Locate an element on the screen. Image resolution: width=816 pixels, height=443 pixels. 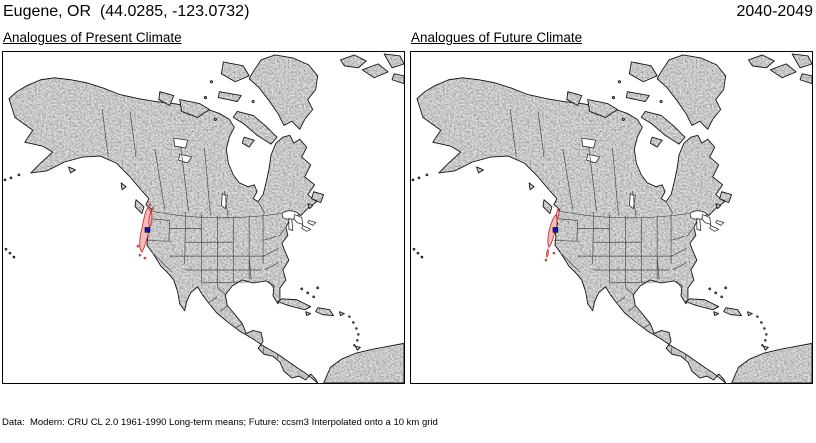
present-panel-title: Analogues of Present Climate is located at coordinates (92, 37).